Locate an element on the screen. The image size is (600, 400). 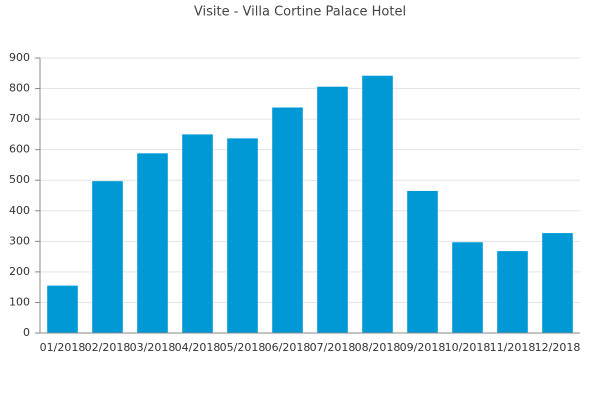
chart-title: Visite - Villa Cortine Palace Hotel is located at coordinates (300, 12).